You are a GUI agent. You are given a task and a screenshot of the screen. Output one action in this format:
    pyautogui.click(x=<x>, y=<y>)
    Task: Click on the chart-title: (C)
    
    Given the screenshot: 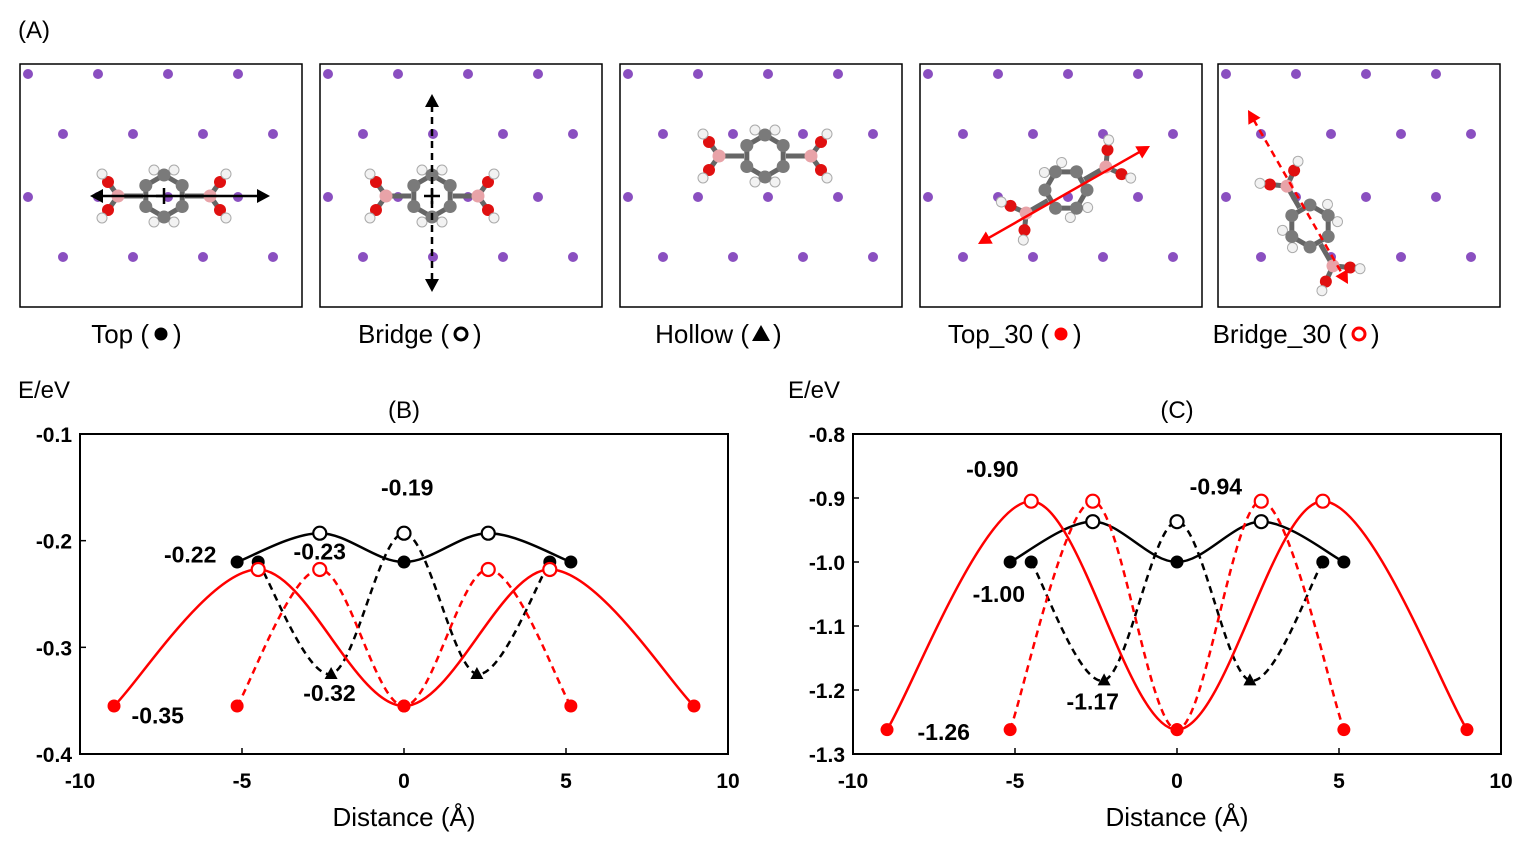 What is the action you would take?
    pyautogui.click(x=1176, y=410)
    